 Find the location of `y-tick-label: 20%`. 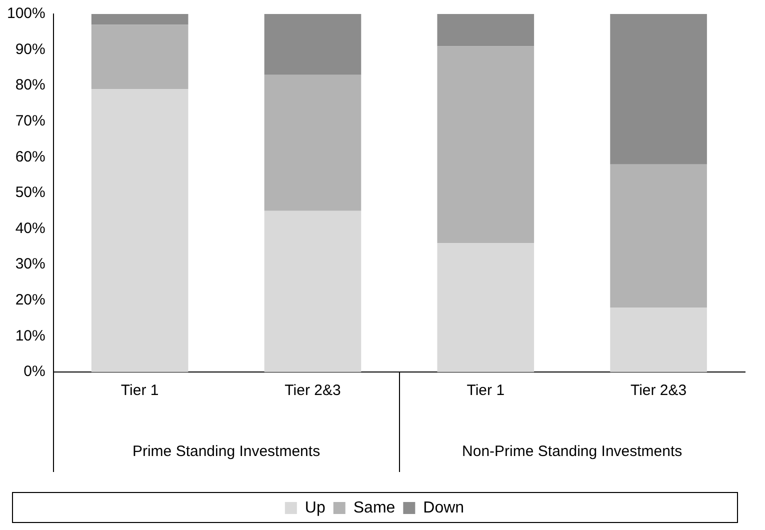

y-tick-label: 20% is located at coordinates (30, 300).